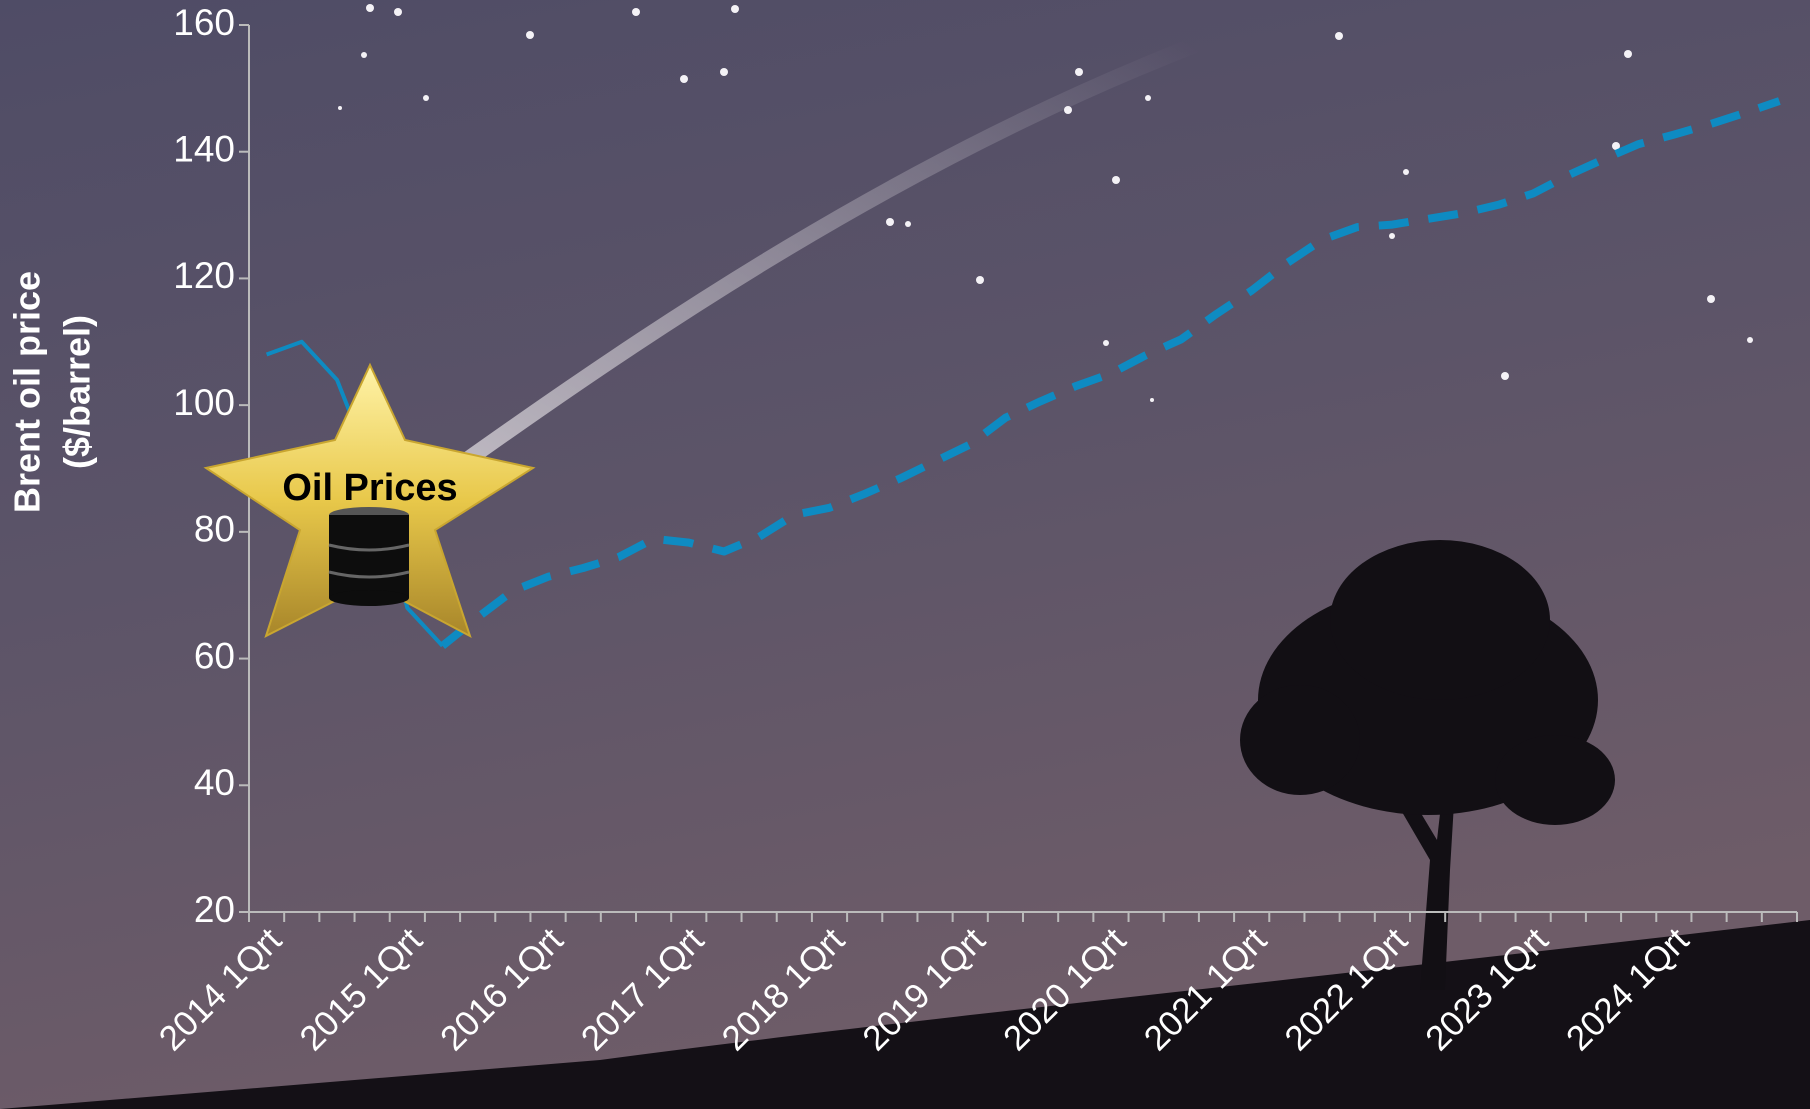 The width and height of the screenshot is (1810, 1109). What do you see at coordinates (204, 148) in the screenshot?
I see `y-tick-label: 140` at bounding box center [204, 148].